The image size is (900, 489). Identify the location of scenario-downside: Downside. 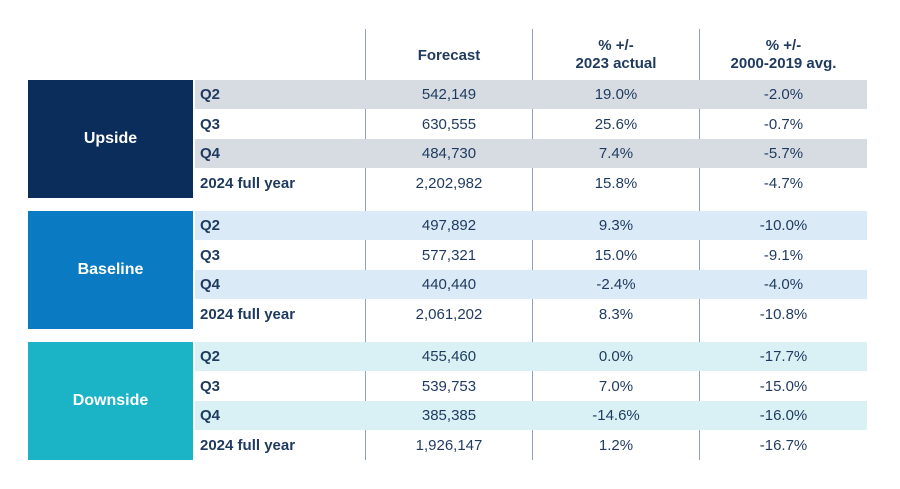
(110, 401).